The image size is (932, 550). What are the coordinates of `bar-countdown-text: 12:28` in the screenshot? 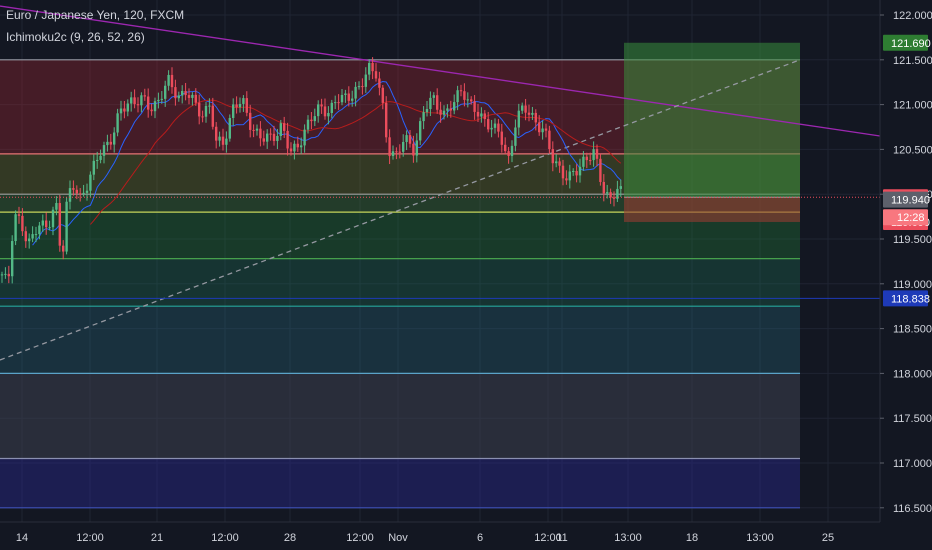 It's located at (911, 218).